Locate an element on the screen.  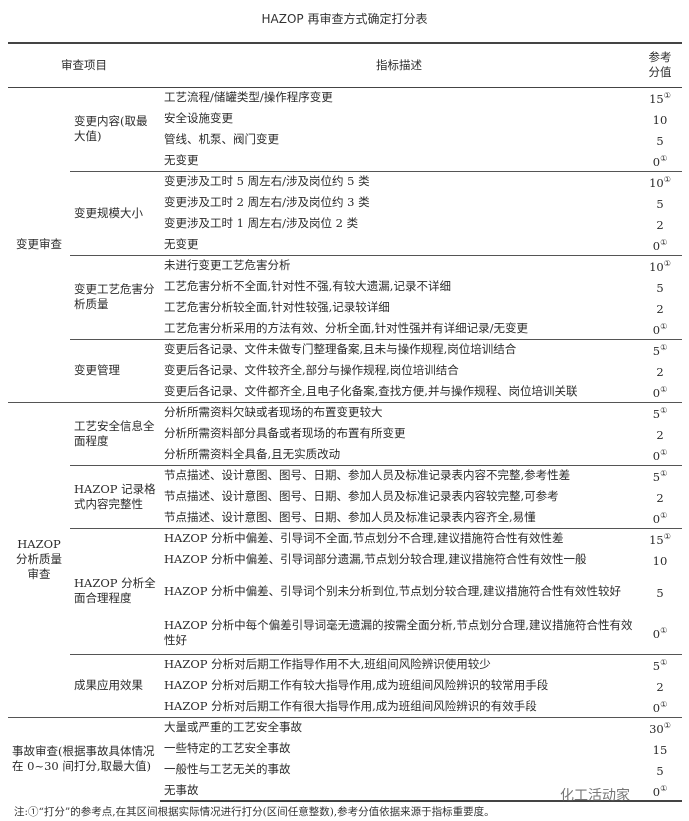
indicator-description: HAZOP 分析中偏差、引导词不全面,节点划分不合理,建议措施符合性有效性差 is located at coordinates (399, 538).